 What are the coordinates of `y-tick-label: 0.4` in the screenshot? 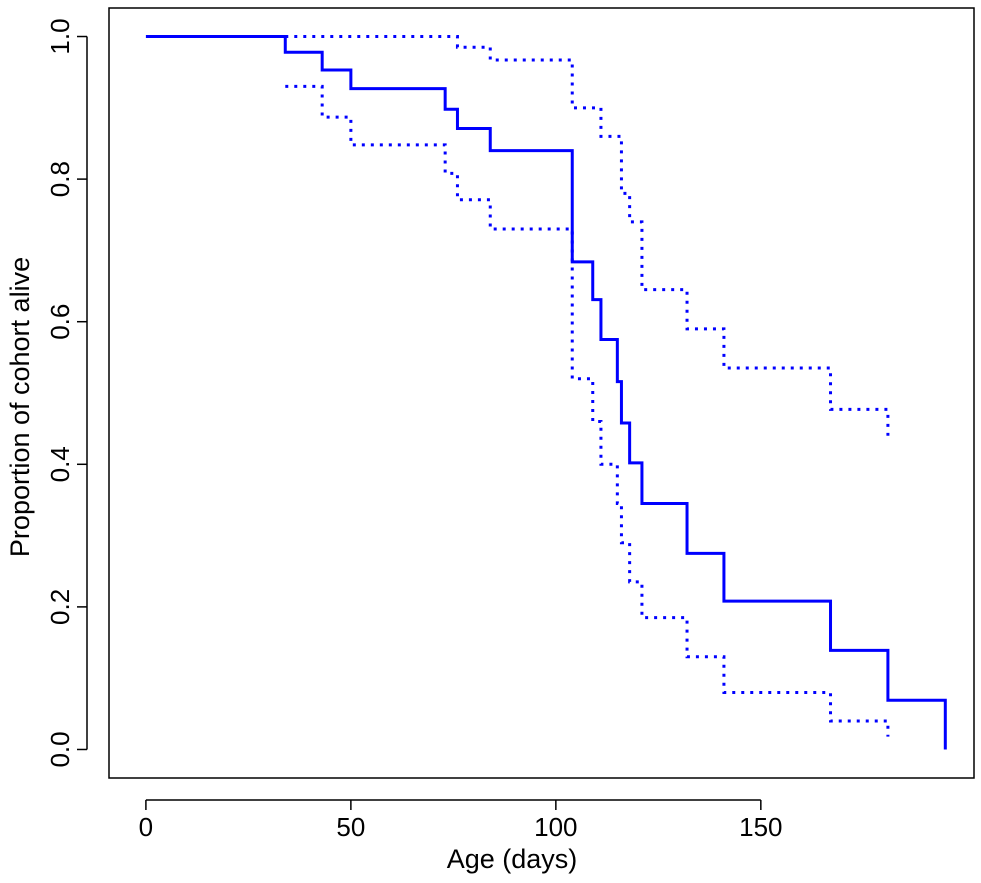 It's located at (60, 464).